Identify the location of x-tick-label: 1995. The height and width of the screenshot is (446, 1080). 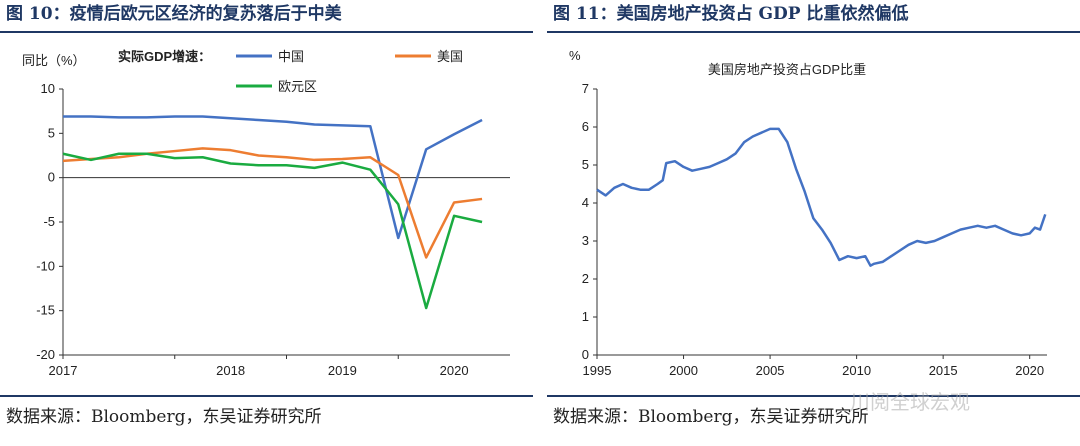
(597, 370).